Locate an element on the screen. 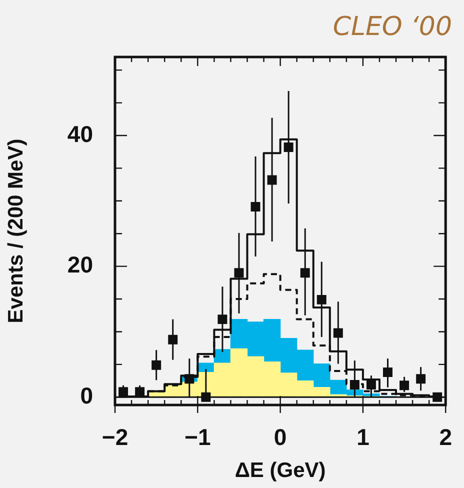 The height and width of the screenshot is (488, 464). x-tick-label: −2 is located at coordinates (115, 437).